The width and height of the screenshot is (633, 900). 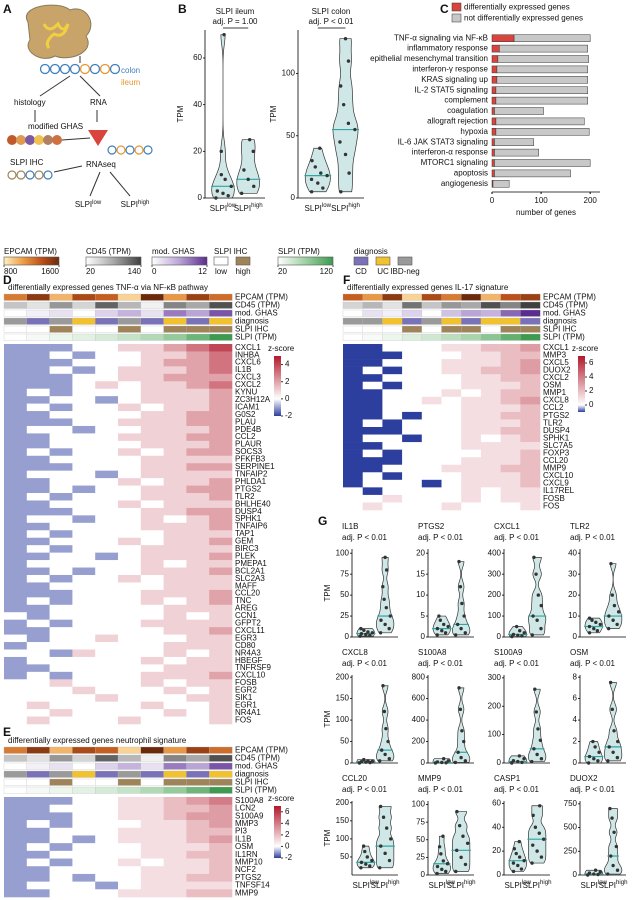 I want to click on y-tick-label: 20, so click(x=420, y=552).